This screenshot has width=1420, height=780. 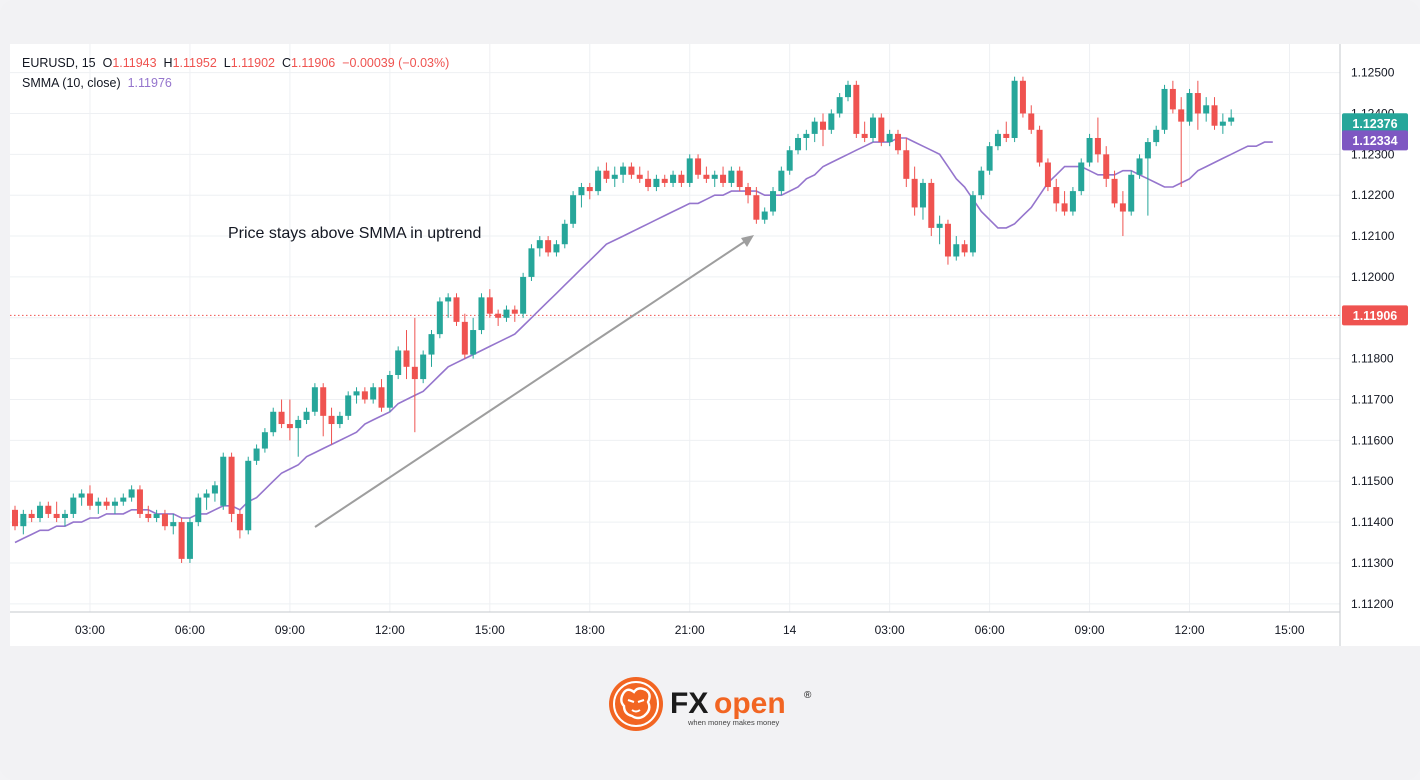 I want to click on time-tick-label: 12:00, so click(x=390, y=630).